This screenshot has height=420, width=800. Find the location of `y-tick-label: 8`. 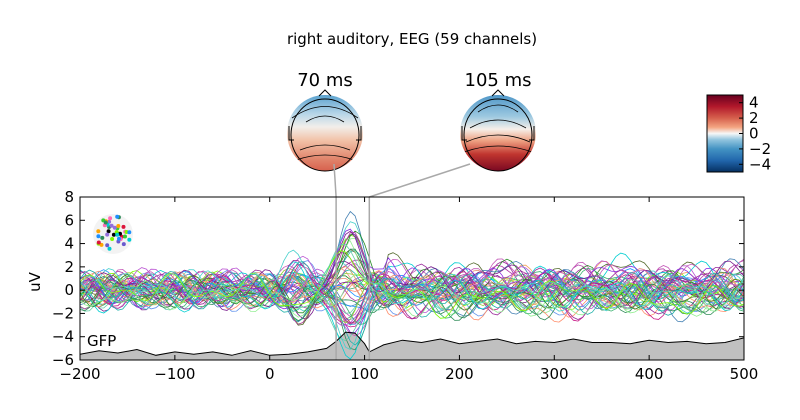

y-tick-label: 8 is located at coordinates (69, 197).